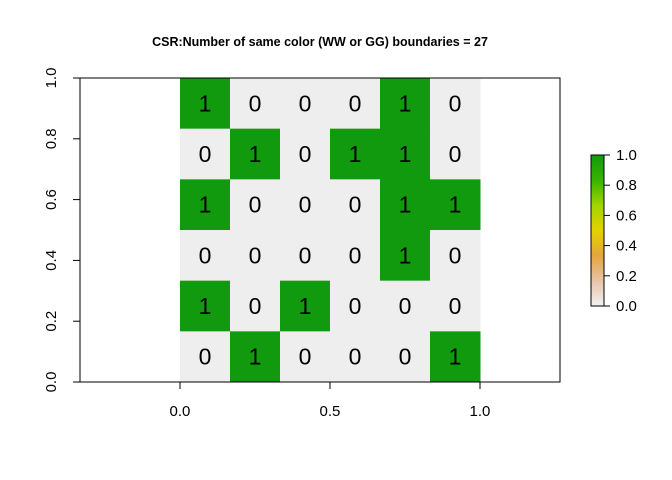  Describe the element at coordinates (51, 199) in the screenshot. I see `y-tick-label: 0.6` at that location.